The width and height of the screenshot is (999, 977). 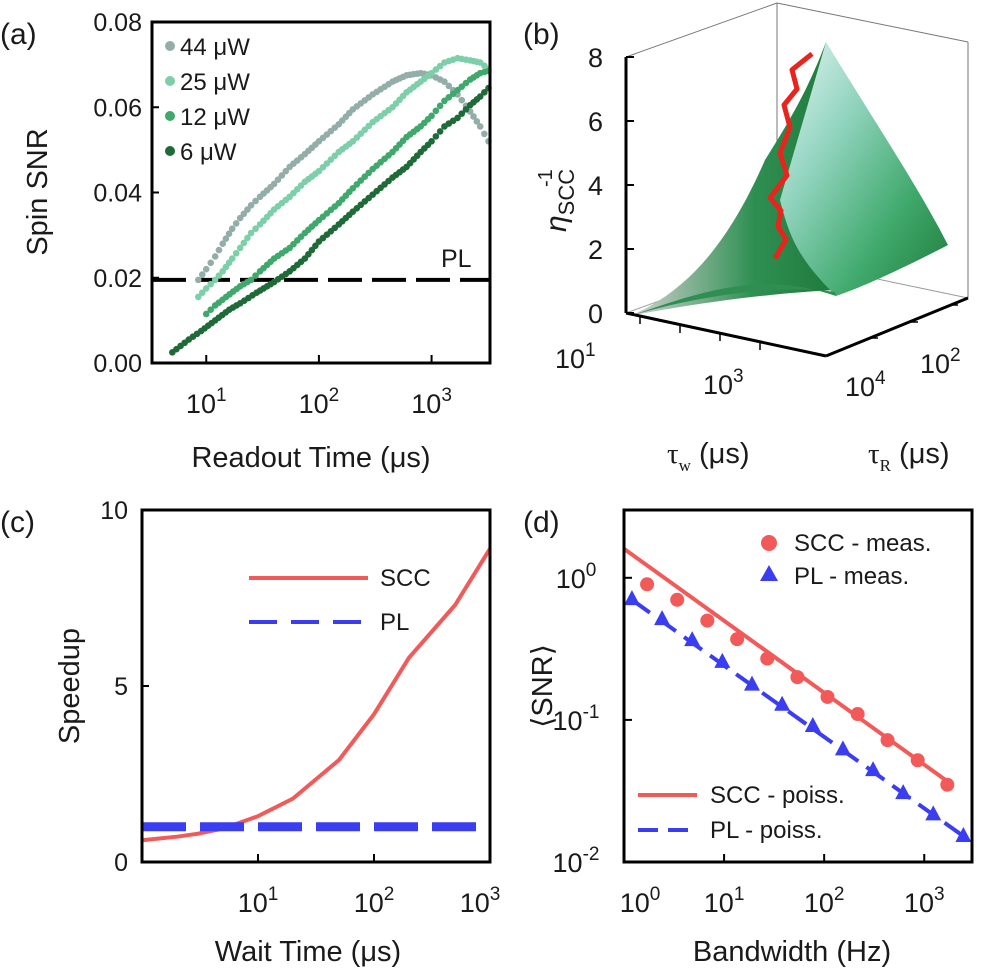 What do you see at coordinates (70, 686) in the screenshot?
I see `panel-c-y-label: Speedup` at bounding box center [70, 686].